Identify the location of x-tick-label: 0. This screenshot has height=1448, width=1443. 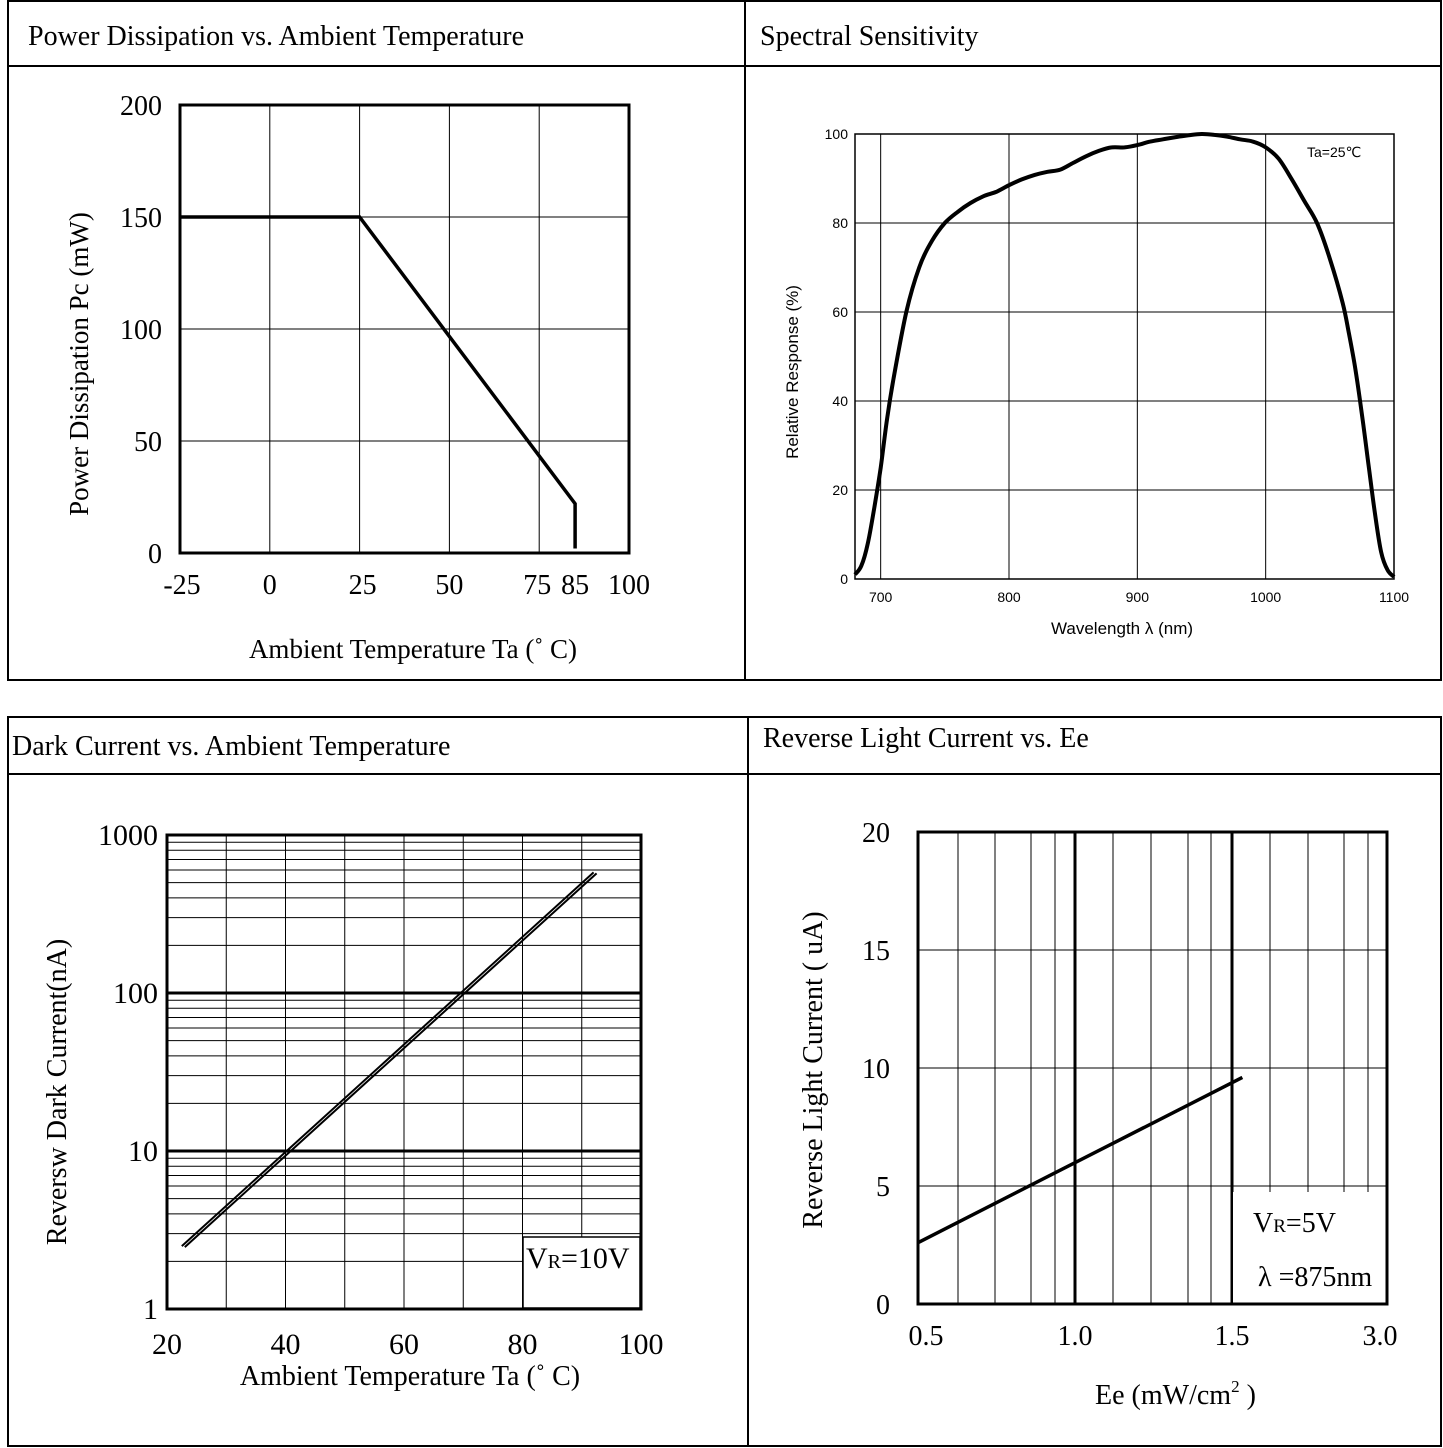
(270, 585).